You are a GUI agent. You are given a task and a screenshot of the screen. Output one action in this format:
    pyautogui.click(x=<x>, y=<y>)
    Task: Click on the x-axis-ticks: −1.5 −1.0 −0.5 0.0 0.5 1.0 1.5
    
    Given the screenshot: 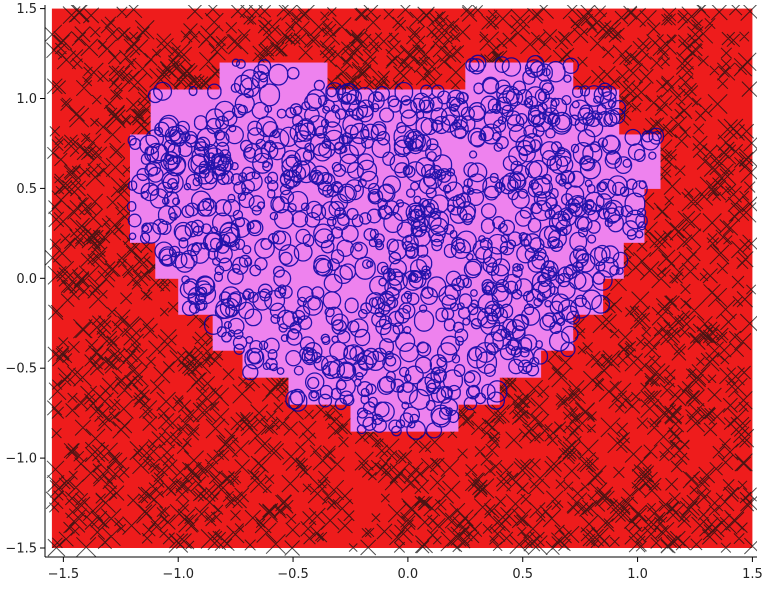 What is the action you would take?
    pyautogui.click(x=405, y=569)
    